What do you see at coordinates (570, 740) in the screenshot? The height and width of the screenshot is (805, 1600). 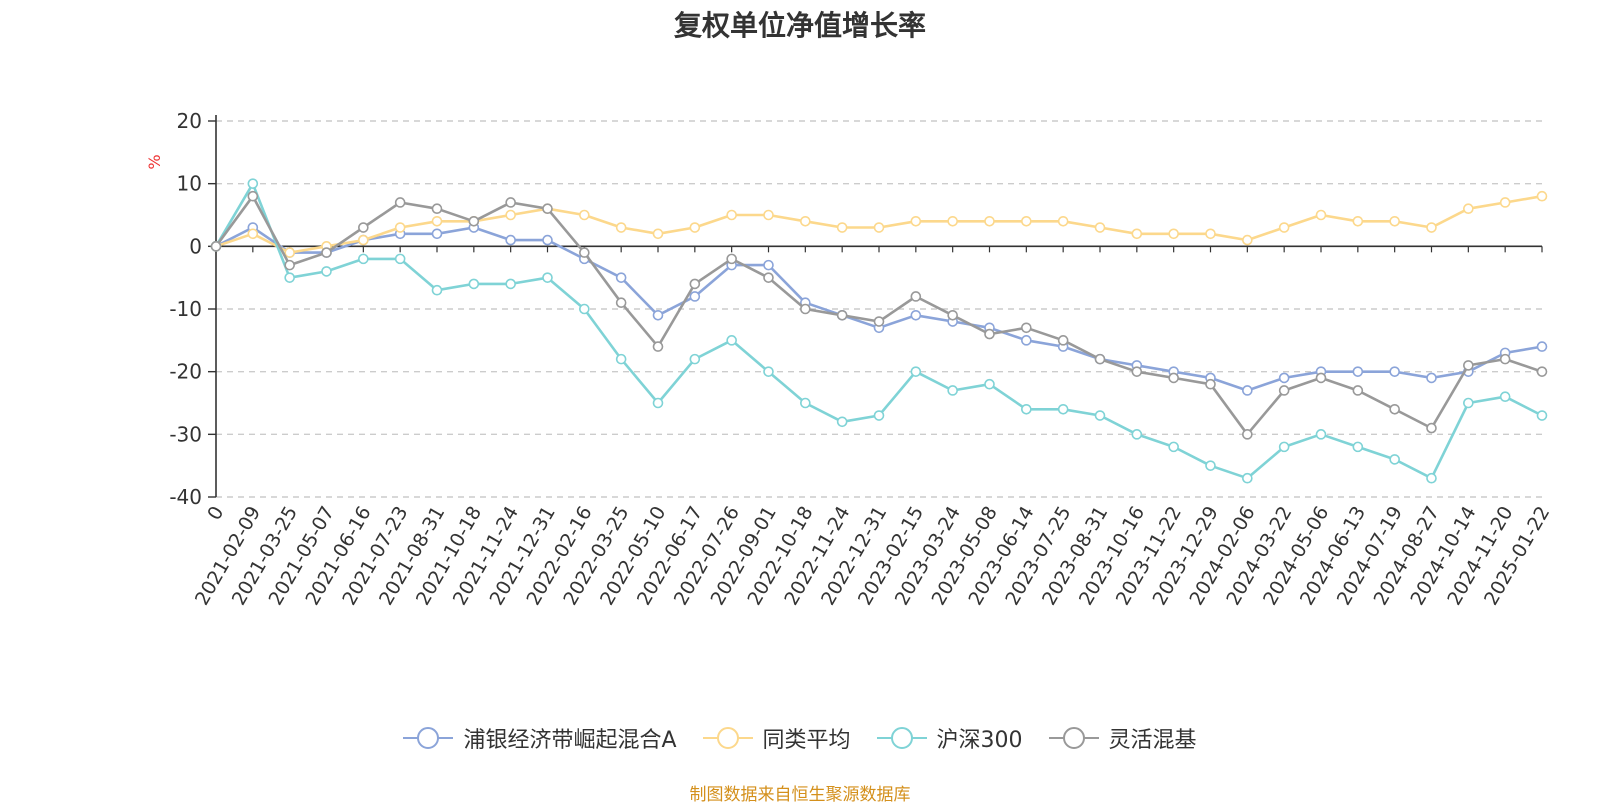 I see `legend-label: 浦银经济带崛起混合A` at bounding box center [570, 740].